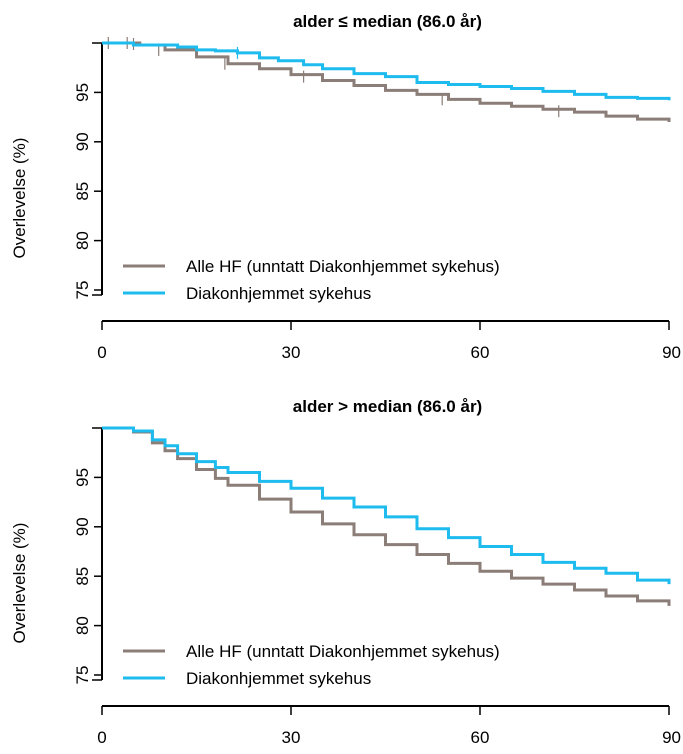  I want to click on chart-title: alder > median (86.0 år), so click(387, 406).